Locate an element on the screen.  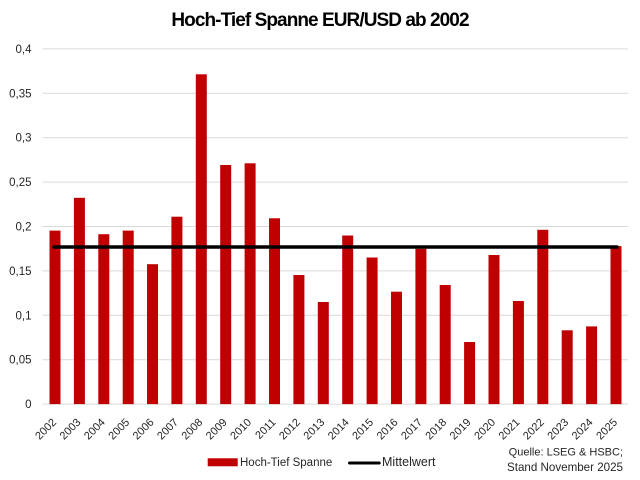
svg-text: 0 is located at coordinates (28, 405).